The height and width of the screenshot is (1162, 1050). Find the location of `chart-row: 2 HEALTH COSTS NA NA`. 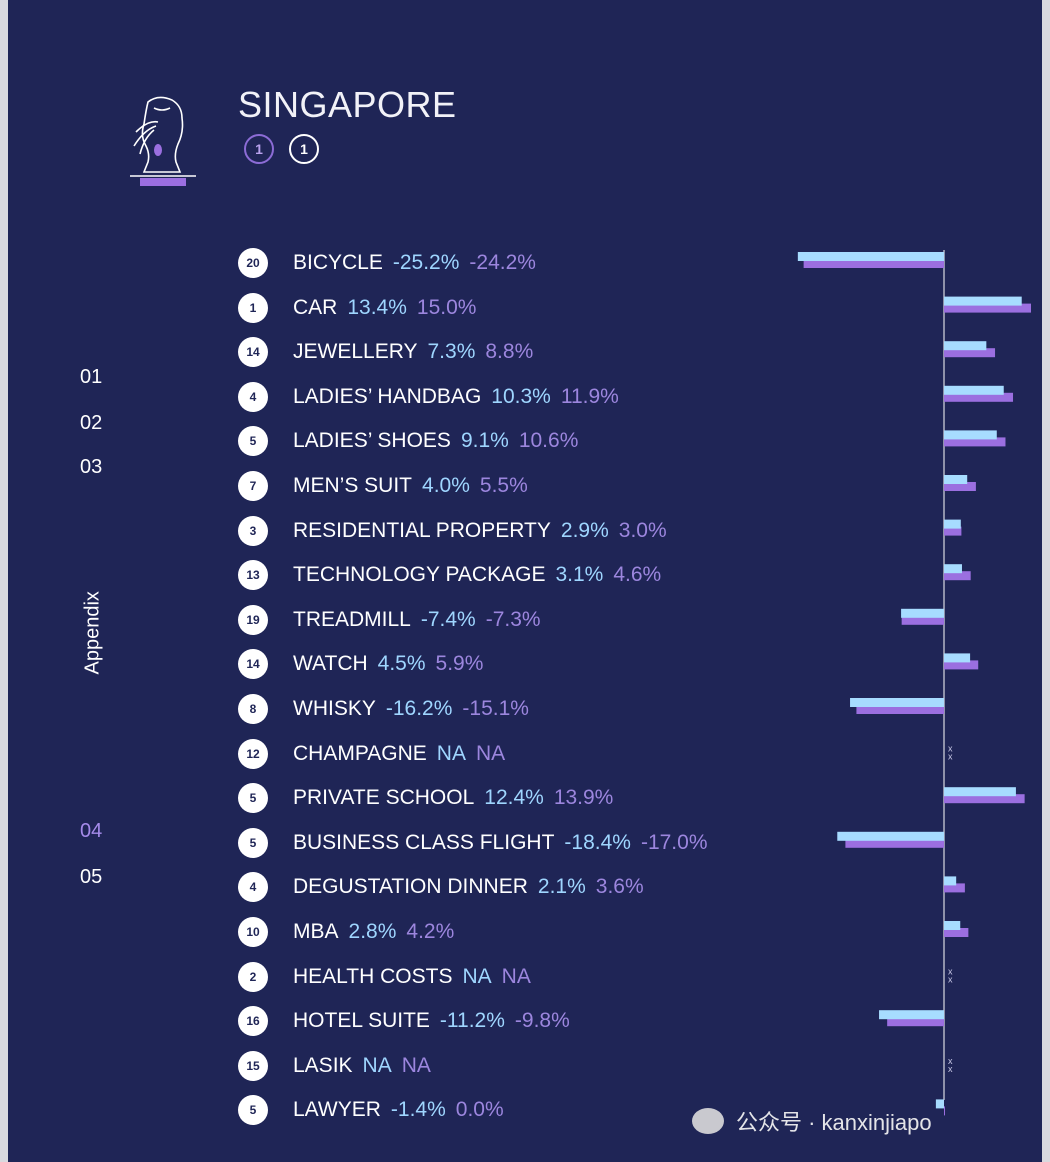

chart-row: 2 HEALTH COSTS NA NA is located at coordinates (384, 977).